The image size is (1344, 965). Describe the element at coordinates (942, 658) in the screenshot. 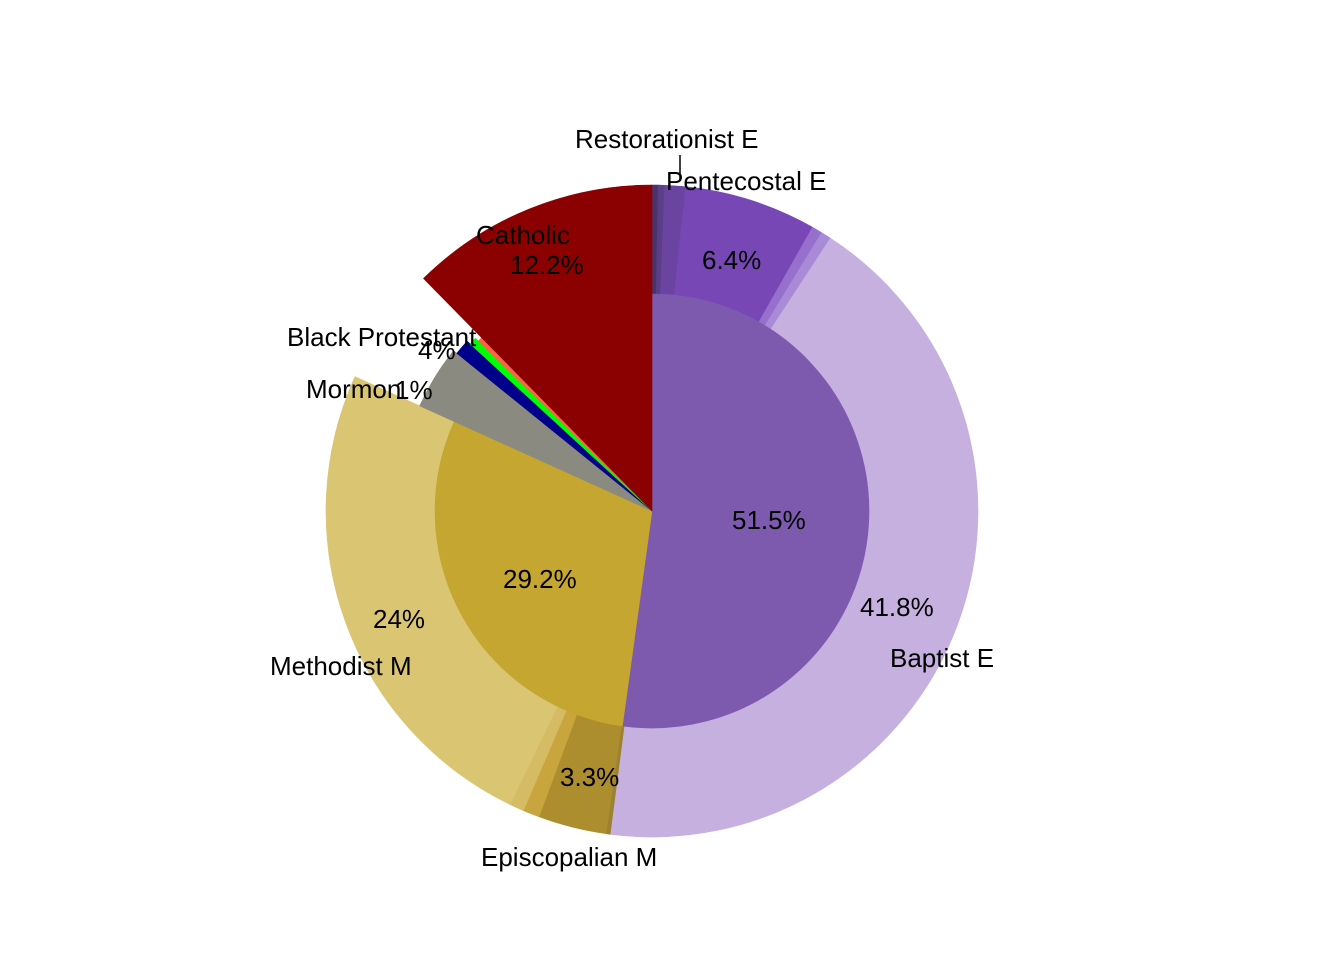

I see `label-baptist: Baptist E` at that location.